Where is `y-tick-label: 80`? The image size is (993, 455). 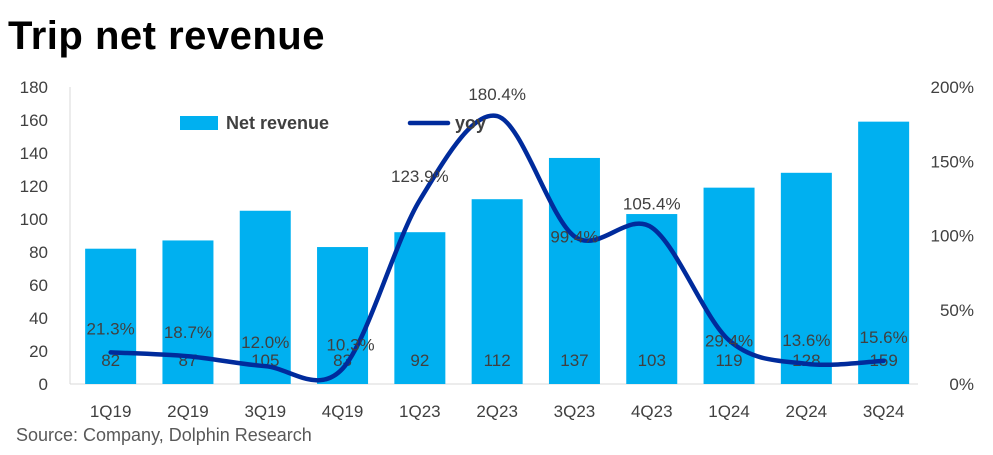 y-tick-label: 80 is located at coordinates (38, 252).